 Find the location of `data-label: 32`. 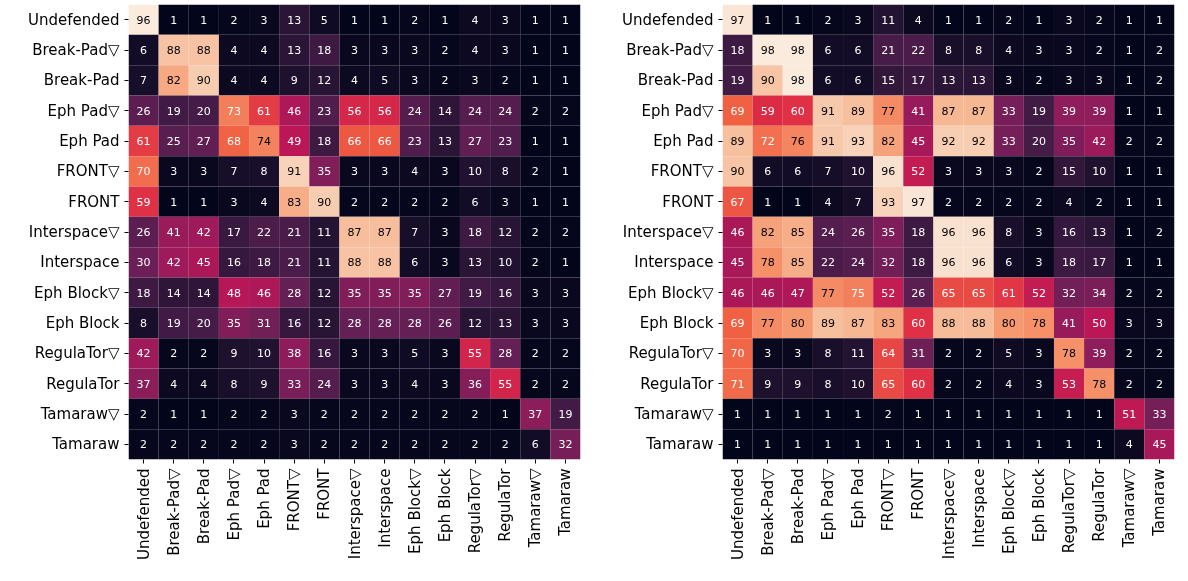

data-label: 32 is located at coordinates (888, 263).